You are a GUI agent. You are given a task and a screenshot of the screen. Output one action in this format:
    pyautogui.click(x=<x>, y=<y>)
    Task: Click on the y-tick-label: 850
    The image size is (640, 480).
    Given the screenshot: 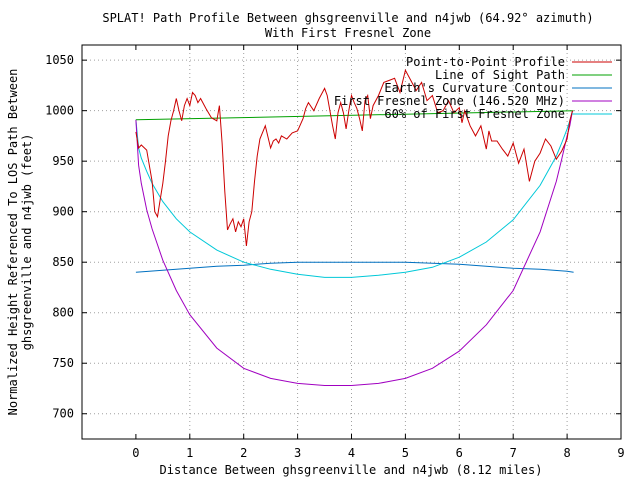 What is the action you would take?
    pyautogui.click(x=63, y=262)
    